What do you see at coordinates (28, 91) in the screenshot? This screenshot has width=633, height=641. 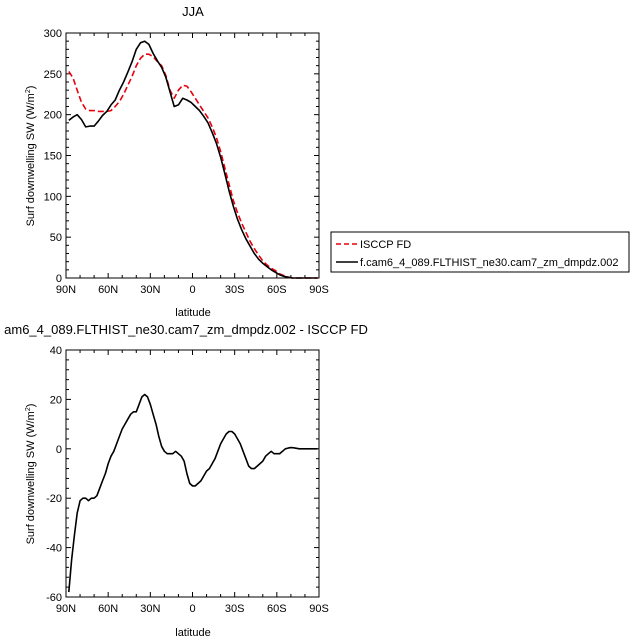 I see `top-y-axis-title-sup: 2` at bounding box center [28, 91].